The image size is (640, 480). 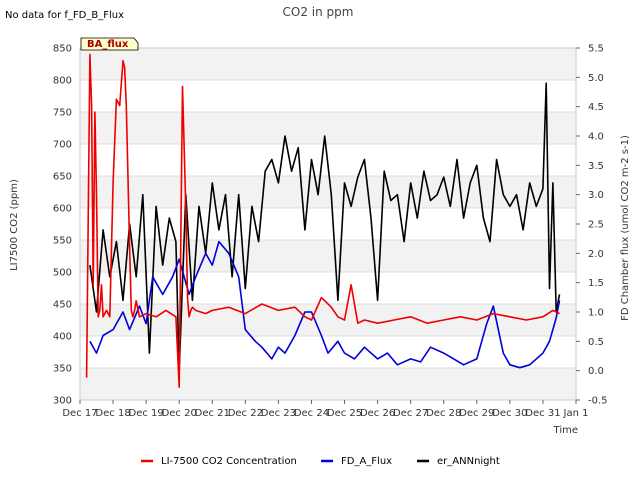 I want to click on y-axis-title: LI7500 CO2 (ppm), so click(x=14, y=225).